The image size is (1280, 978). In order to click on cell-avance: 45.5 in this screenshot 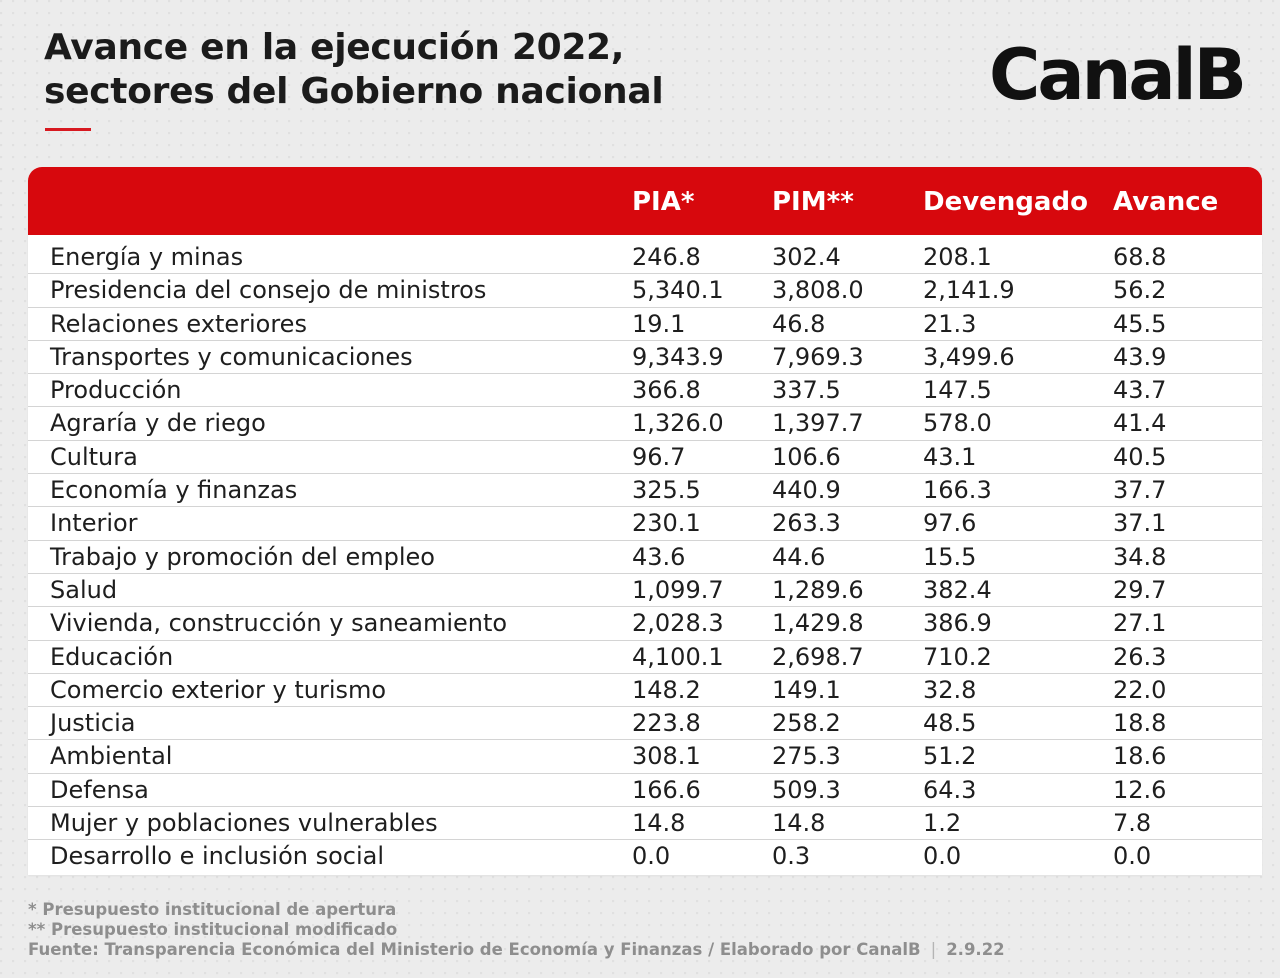, I will do `click(1140, 323)`.